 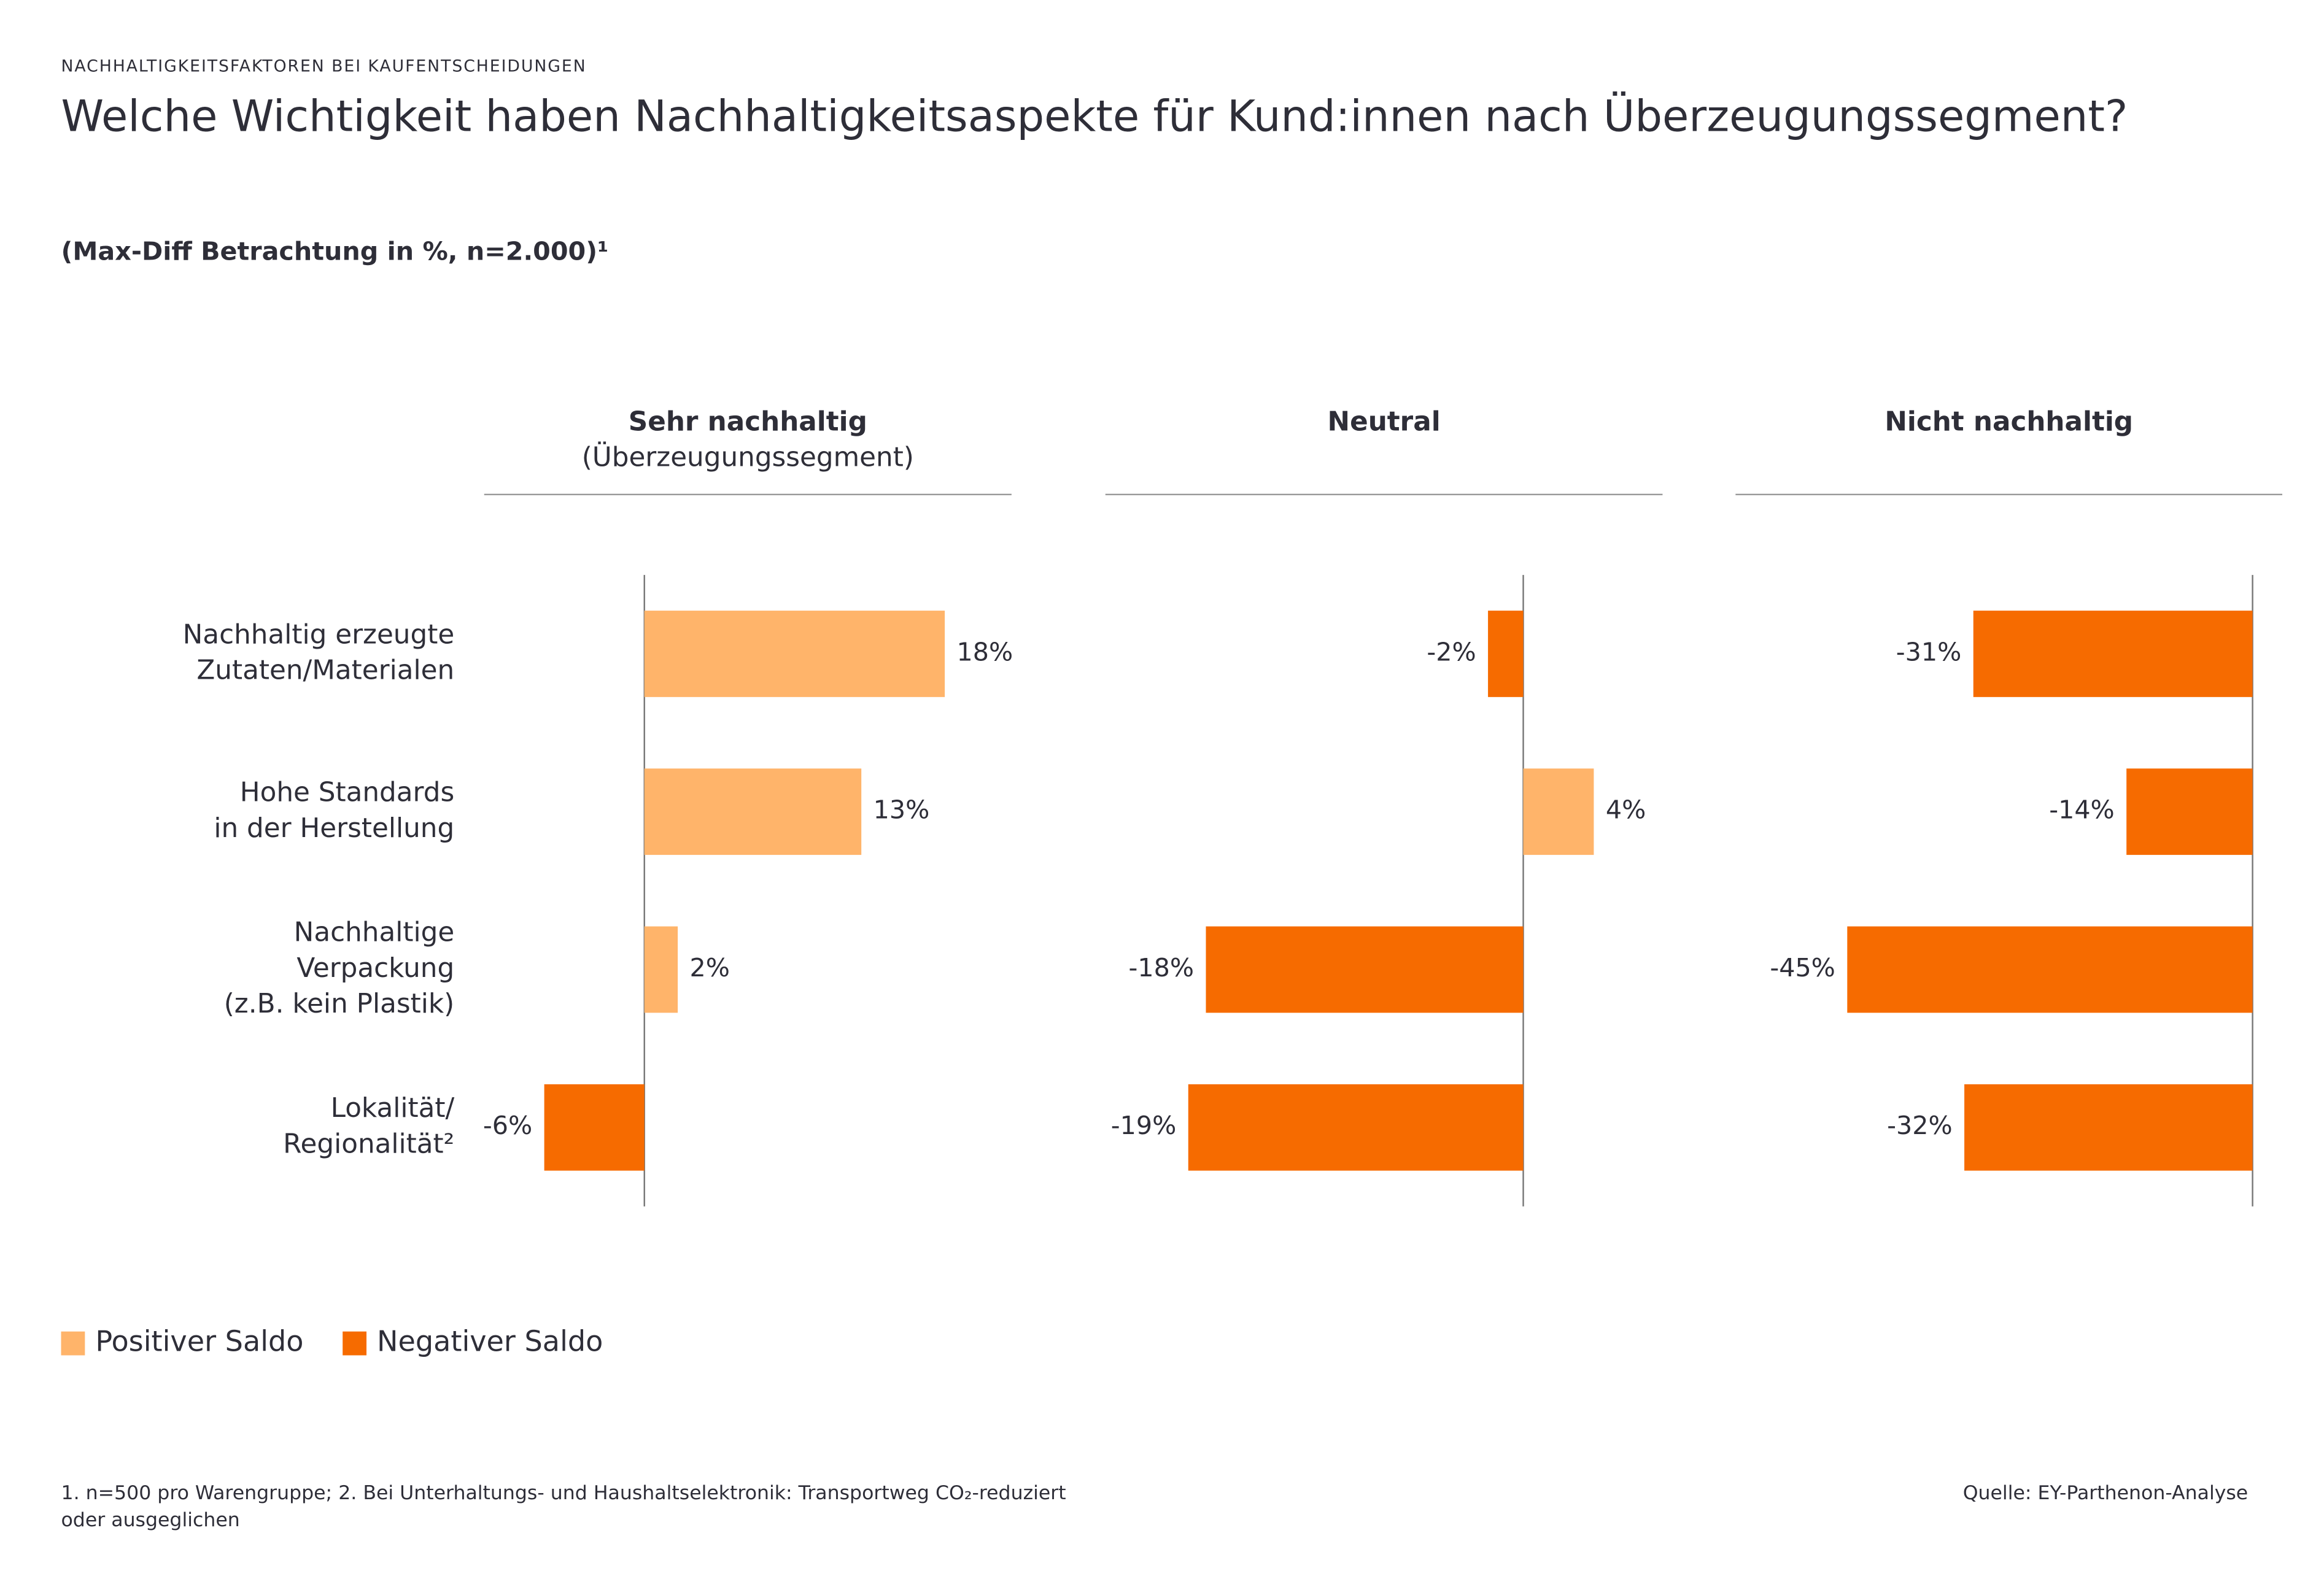 I want to click on category-label: Lokalität/Regionalität², so click(x=368, y=1125).